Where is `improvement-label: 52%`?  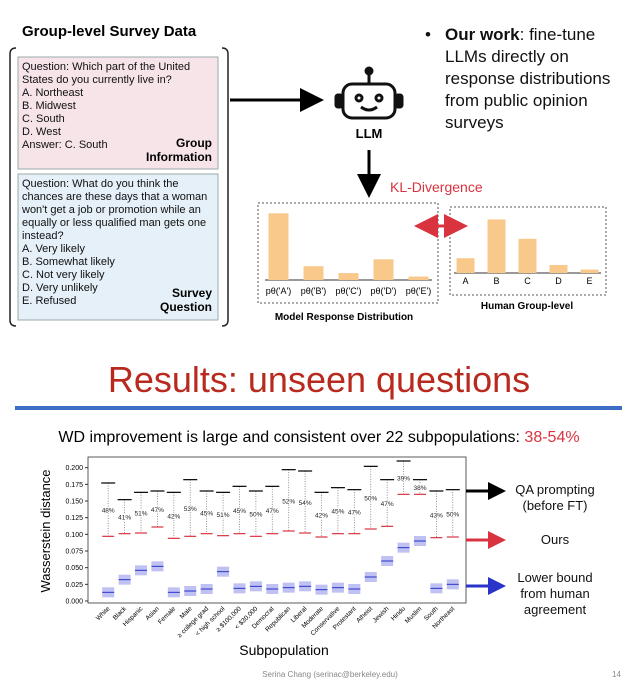
improvement-label: 52% is located at coordinates (288, 501).